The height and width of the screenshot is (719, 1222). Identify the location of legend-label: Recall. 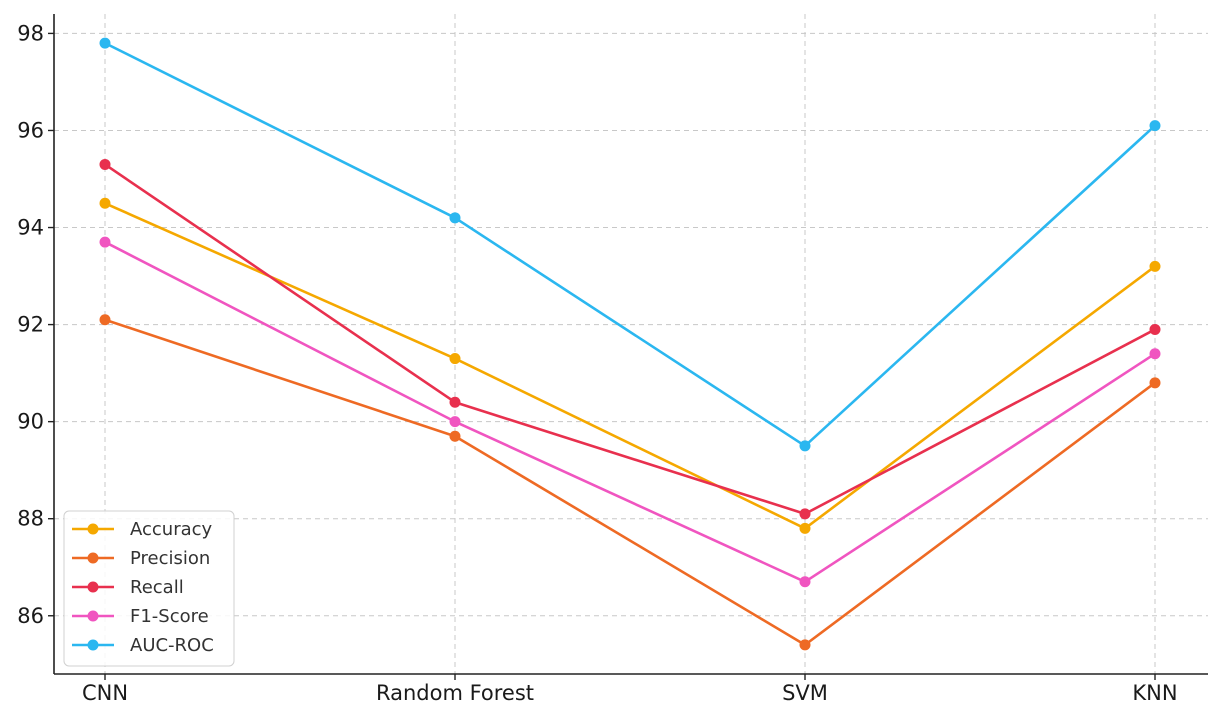
(157, 587).